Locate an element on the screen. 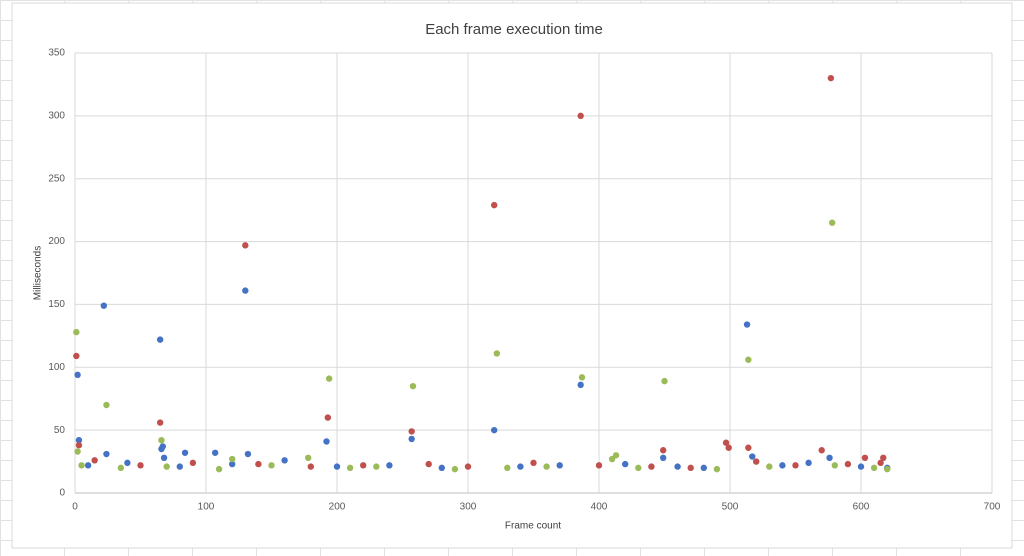  x-tick-label: 400 is located at coordinates (599, 507).